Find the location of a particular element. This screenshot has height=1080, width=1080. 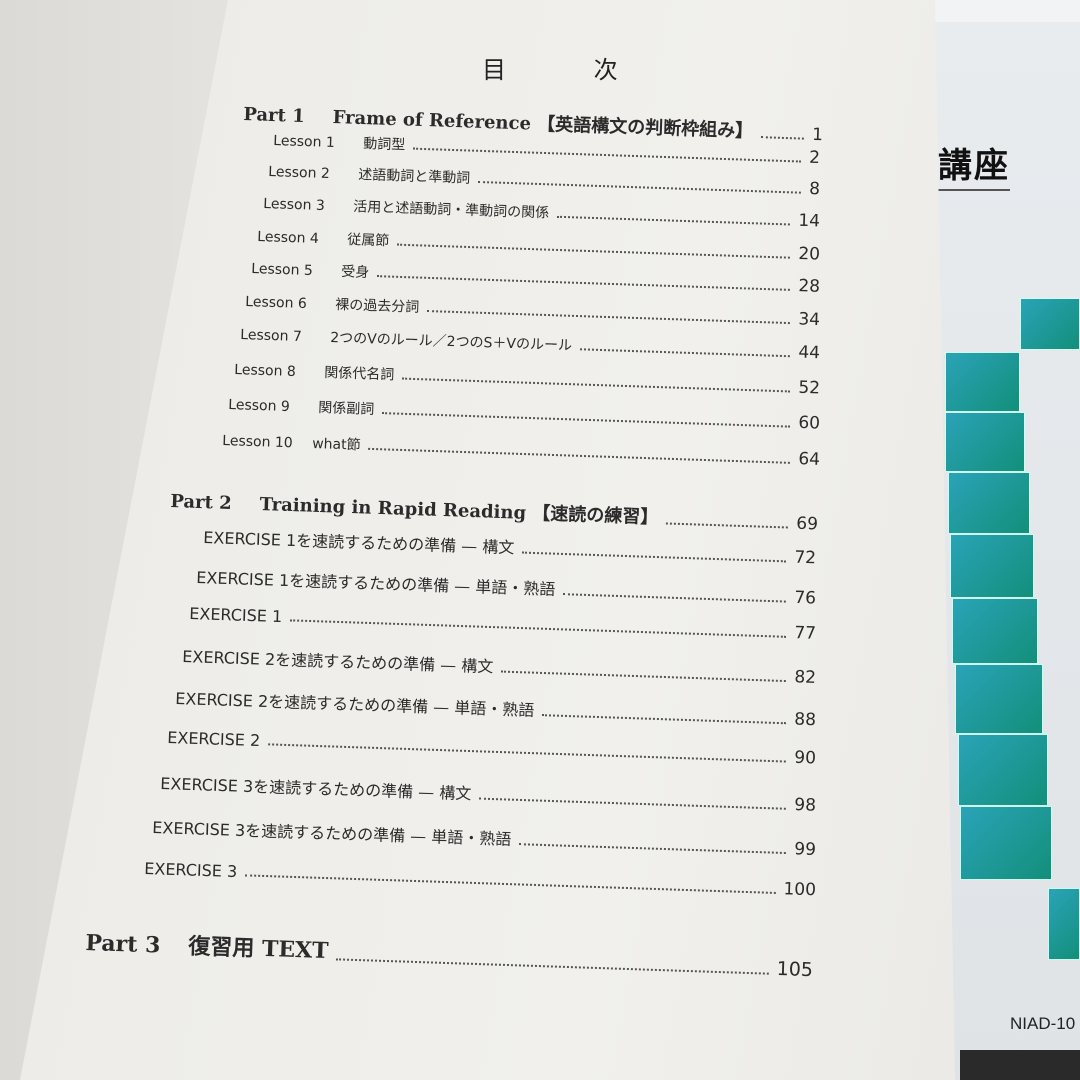

page-number: 1 is located at coordinates (817, 135).